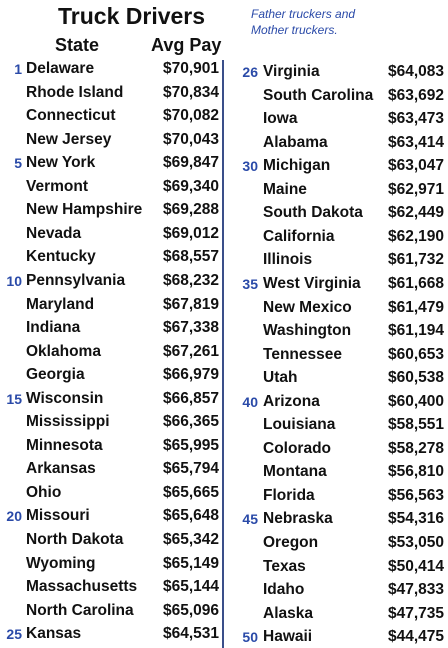 The width and height of the screenshot is (448, 648). I want to click on state: Wyoming, so click(61, 563).